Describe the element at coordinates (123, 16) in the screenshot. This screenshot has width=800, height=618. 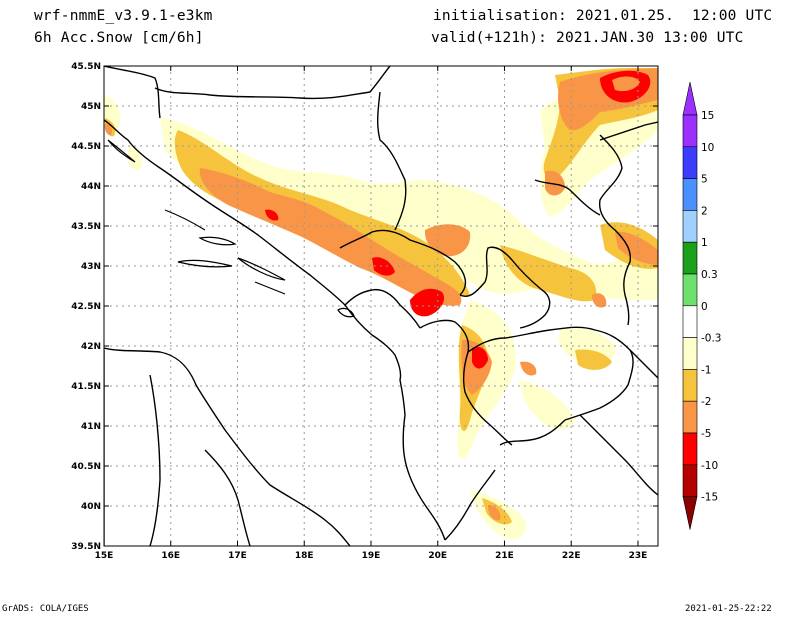
I see `model-name: wrf-nmmE_v3.9.1-e3km` at that location.